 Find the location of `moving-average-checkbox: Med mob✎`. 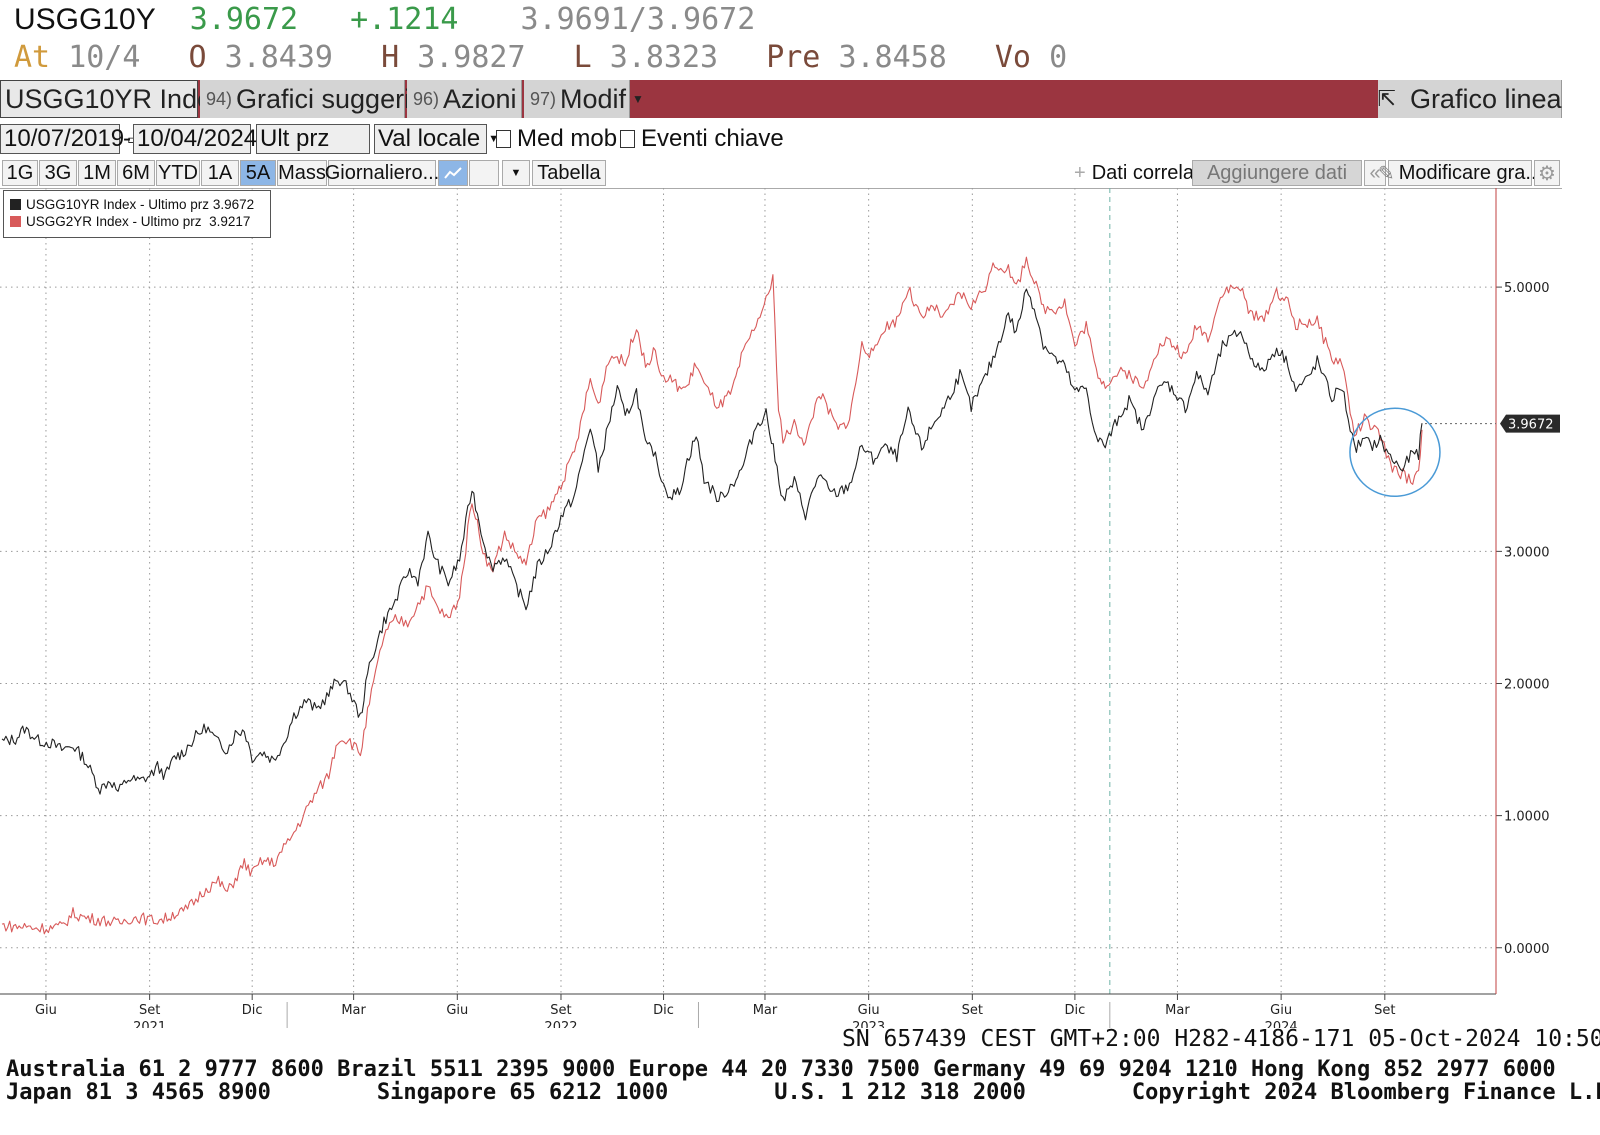

moving-average-checkbox: Med mob✎ is located at coordinates (565, 139).